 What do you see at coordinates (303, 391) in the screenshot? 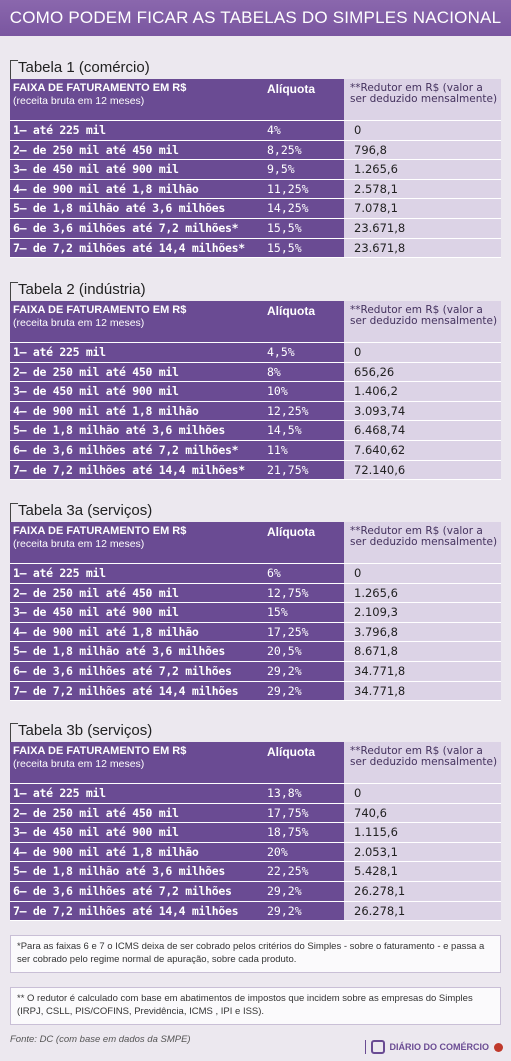
I see `cell-aliquota: 10%` at bounding box center [303, 391].